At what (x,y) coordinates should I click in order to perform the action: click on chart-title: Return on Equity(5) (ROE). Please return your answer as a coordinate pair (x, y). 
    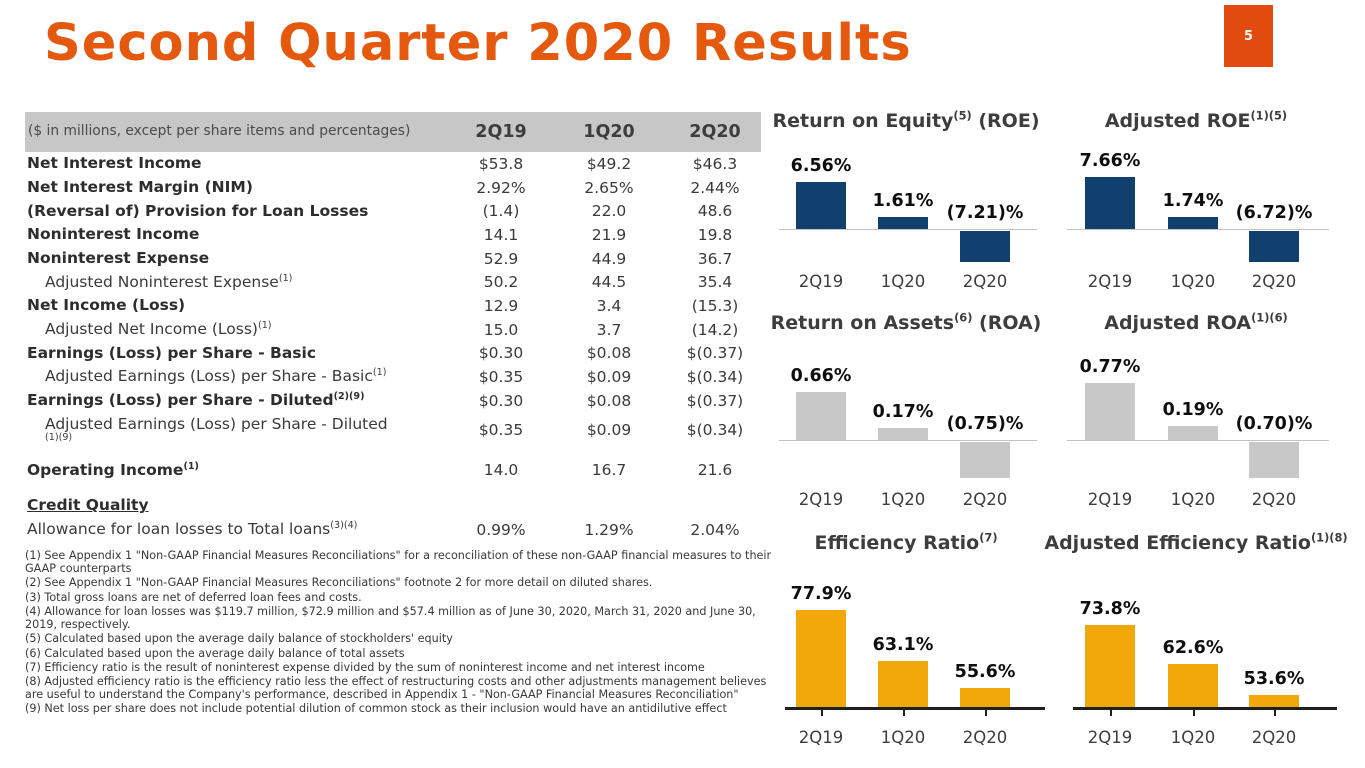
    Looking at the image, I should click on (906, 120).